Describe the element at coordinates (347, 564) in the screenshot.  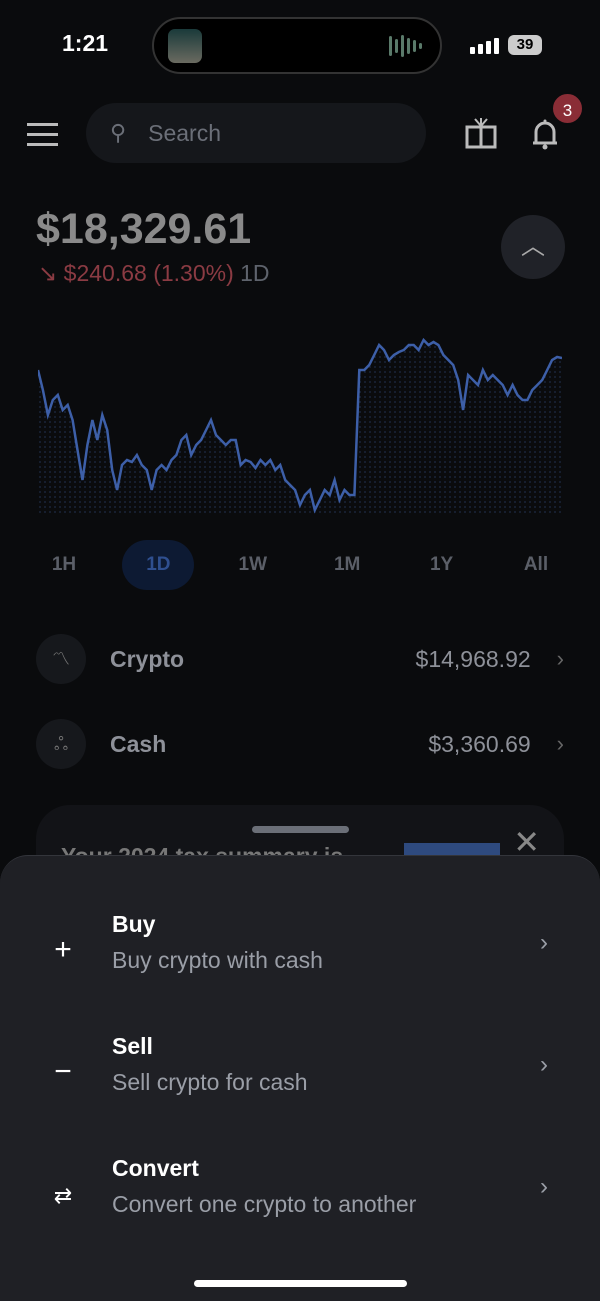
I see `tab-1m: 1M` at that location.